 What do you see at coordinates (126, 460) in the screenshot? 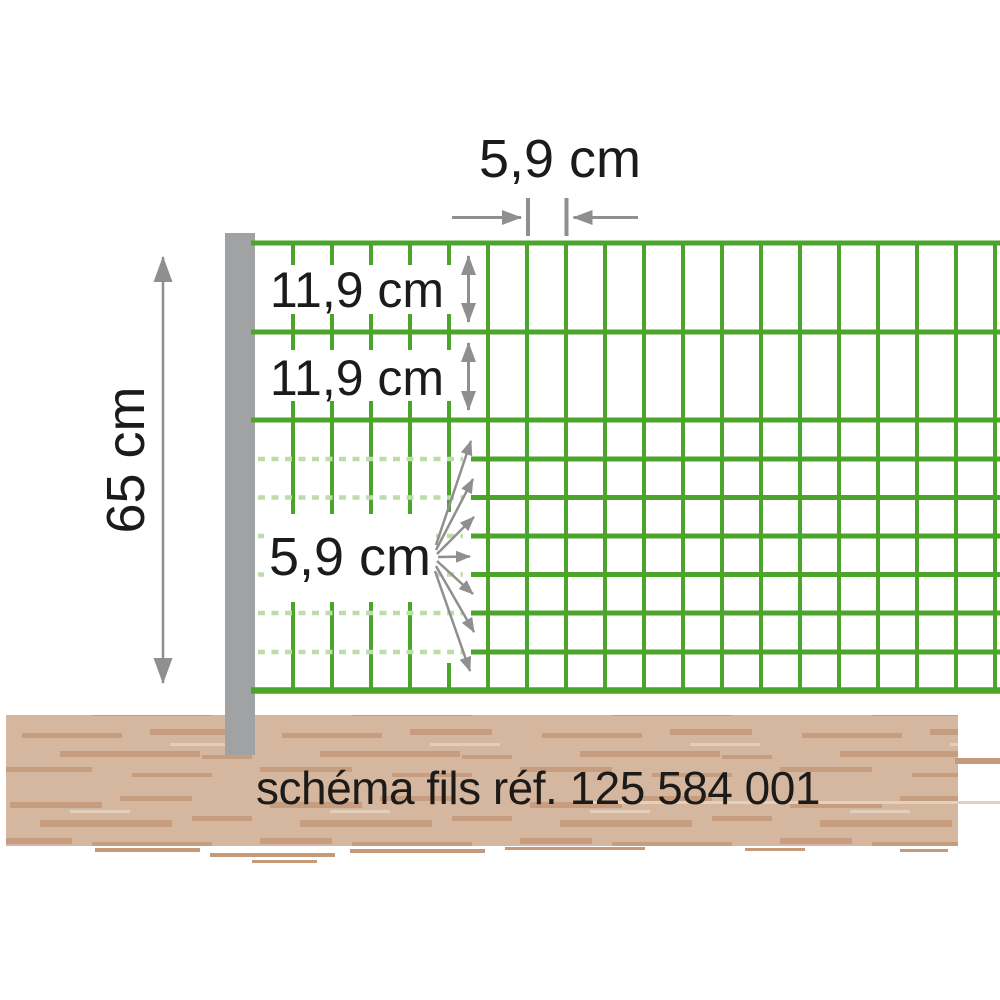
I see `fence-height-label: 65 cm` at bounding box center [126, 460].